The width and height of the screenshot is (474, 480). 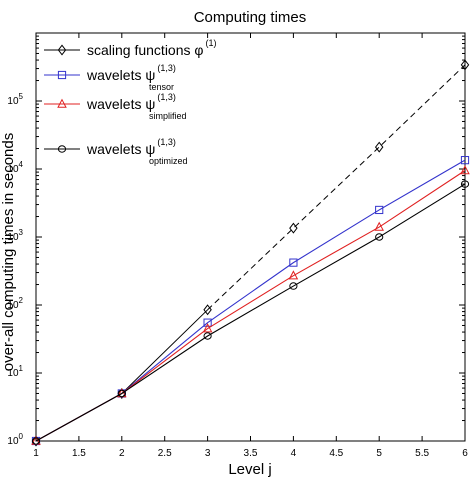 What do you see at coordinates (294, 453) in the screenshot?
I see `x-tick-label: 4` at bounding box center [294, 453].